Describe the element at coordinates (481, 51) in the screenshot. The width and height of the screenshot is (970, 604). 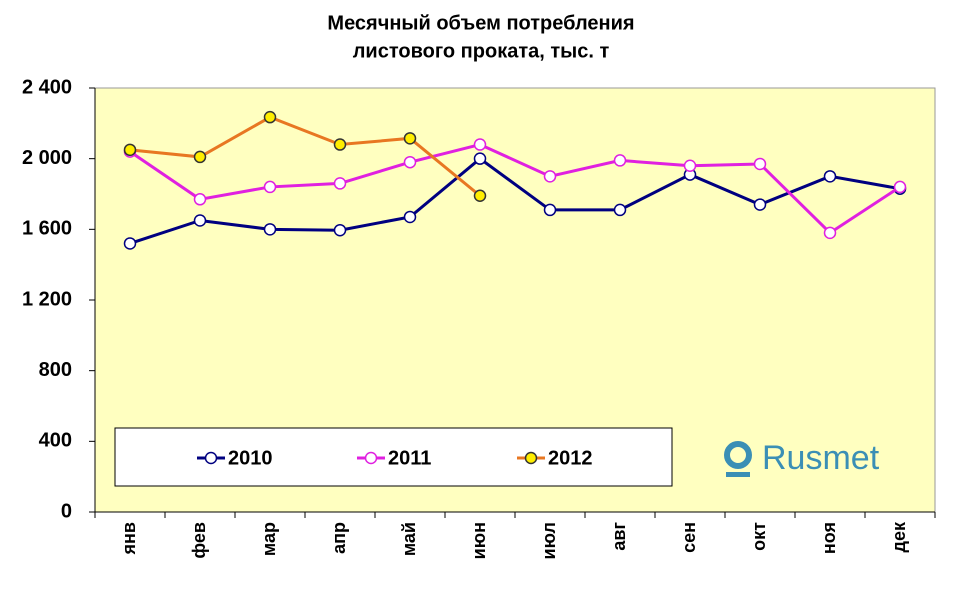
I see `chart-title: листового проката, тыс. т` at that location.